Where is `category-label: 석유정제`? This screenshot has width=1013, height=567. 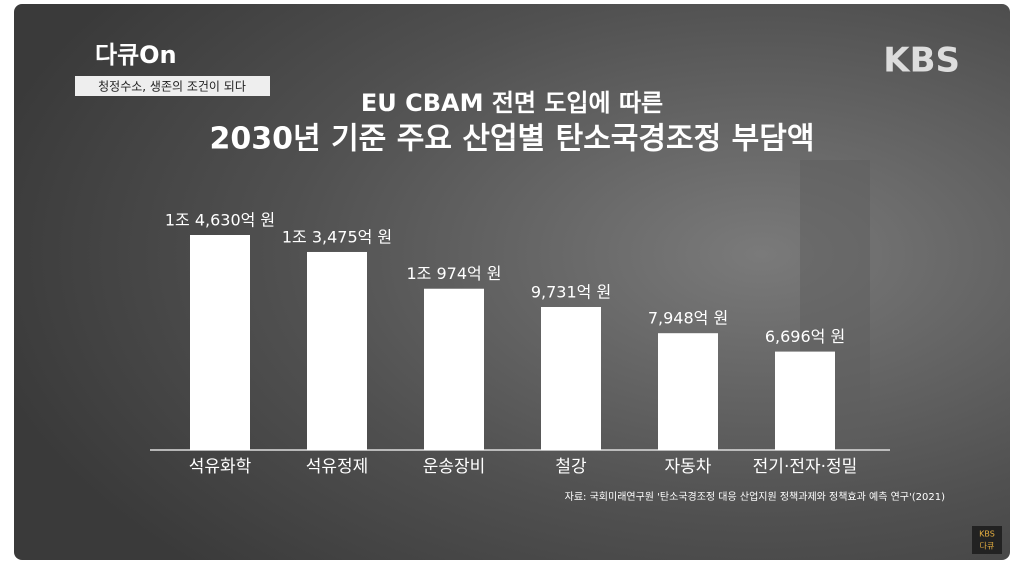 category-label: 석유정제 is located at coordinates (337, 467).